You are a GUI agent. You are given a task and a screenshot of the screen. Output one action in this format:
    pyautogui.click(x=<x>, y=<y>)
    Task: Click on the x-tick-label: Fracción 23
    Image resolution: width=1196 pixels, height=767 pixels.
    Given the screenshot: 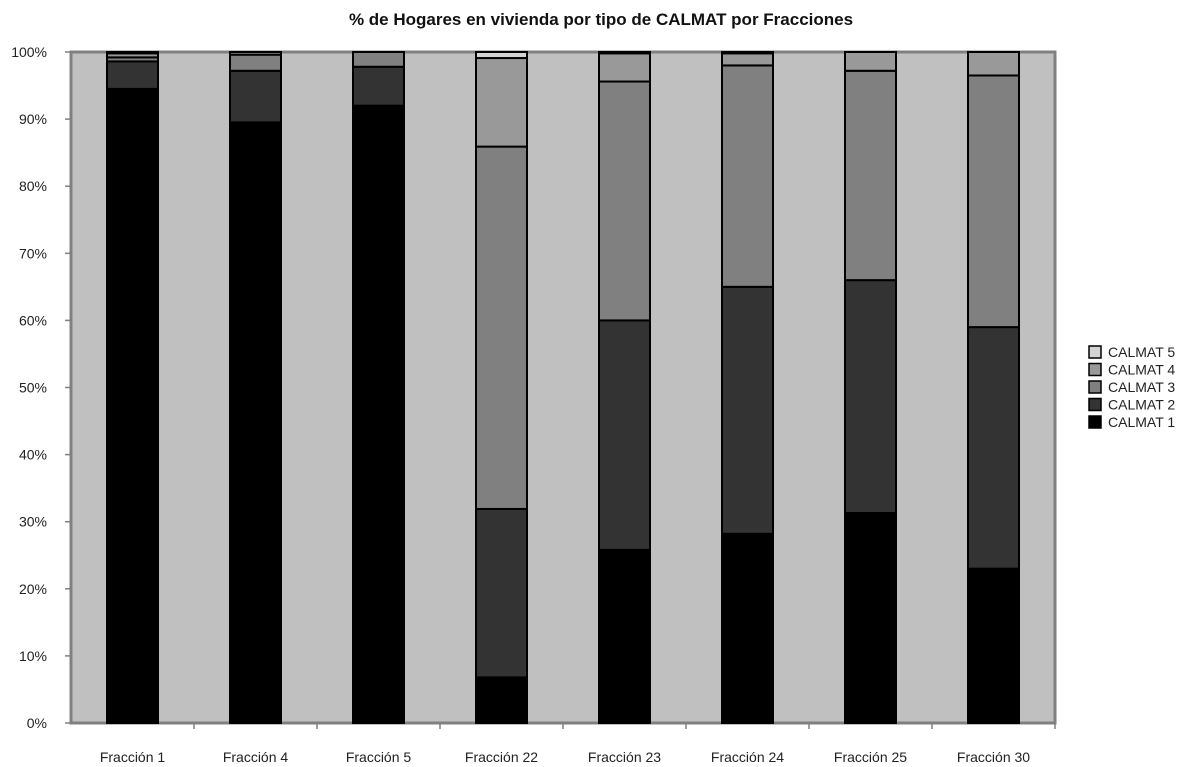 What is the action you would take?
    pyautogui.click(x=624, y=757)
    